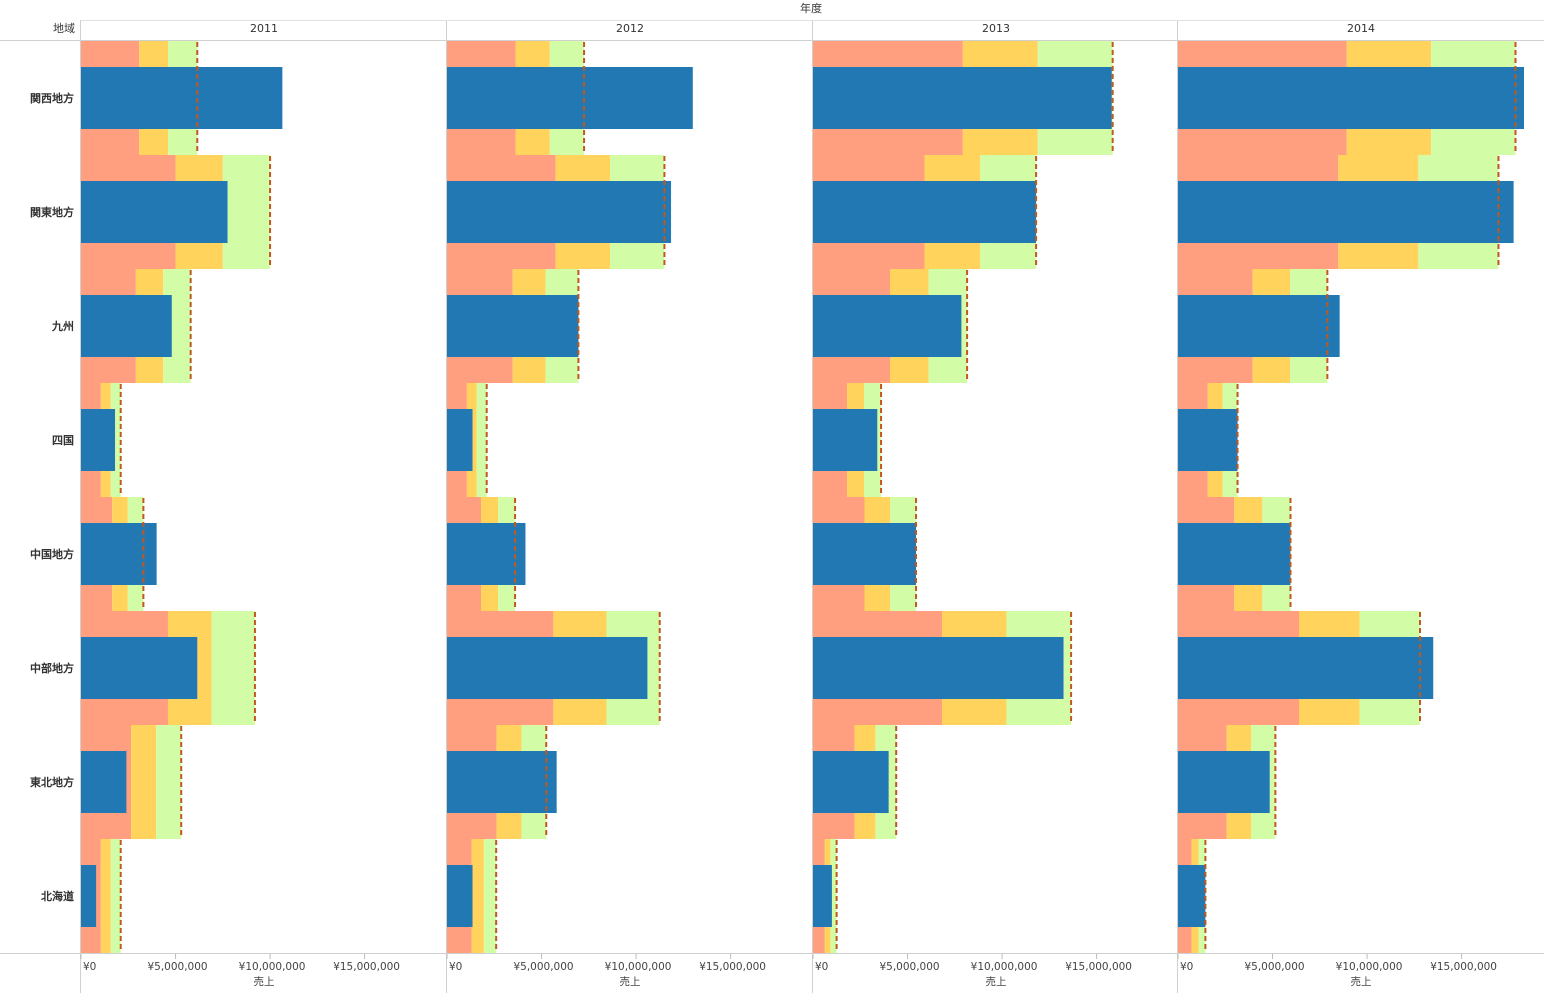 This screenshot has width=1544, height=993. What do you see at coordinates (996, 28) in the screenshot?
I see `year-header: 2013` at bounding box center [996, 28].